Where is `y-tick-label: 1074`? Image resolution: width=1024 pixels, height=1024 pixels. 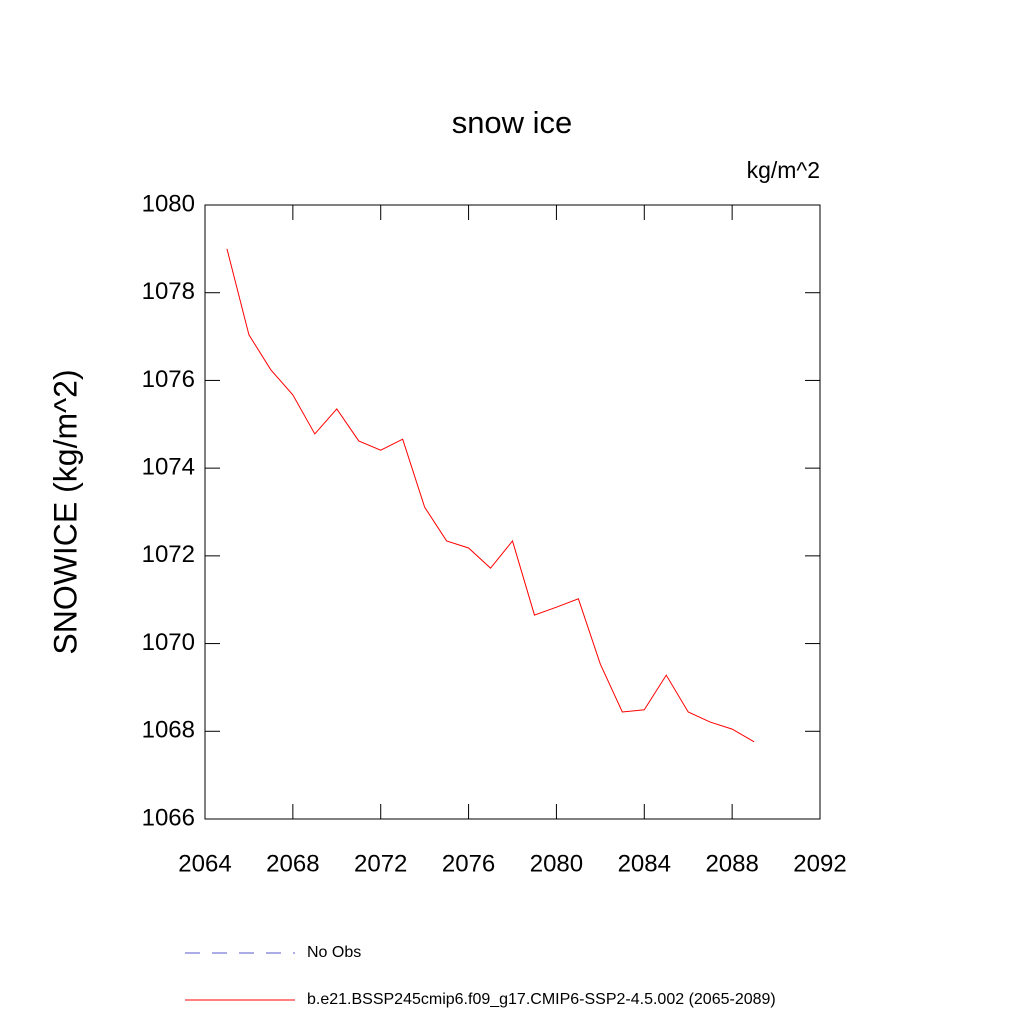
y-tick-label: 1074 is located at coordinates (168, 466).